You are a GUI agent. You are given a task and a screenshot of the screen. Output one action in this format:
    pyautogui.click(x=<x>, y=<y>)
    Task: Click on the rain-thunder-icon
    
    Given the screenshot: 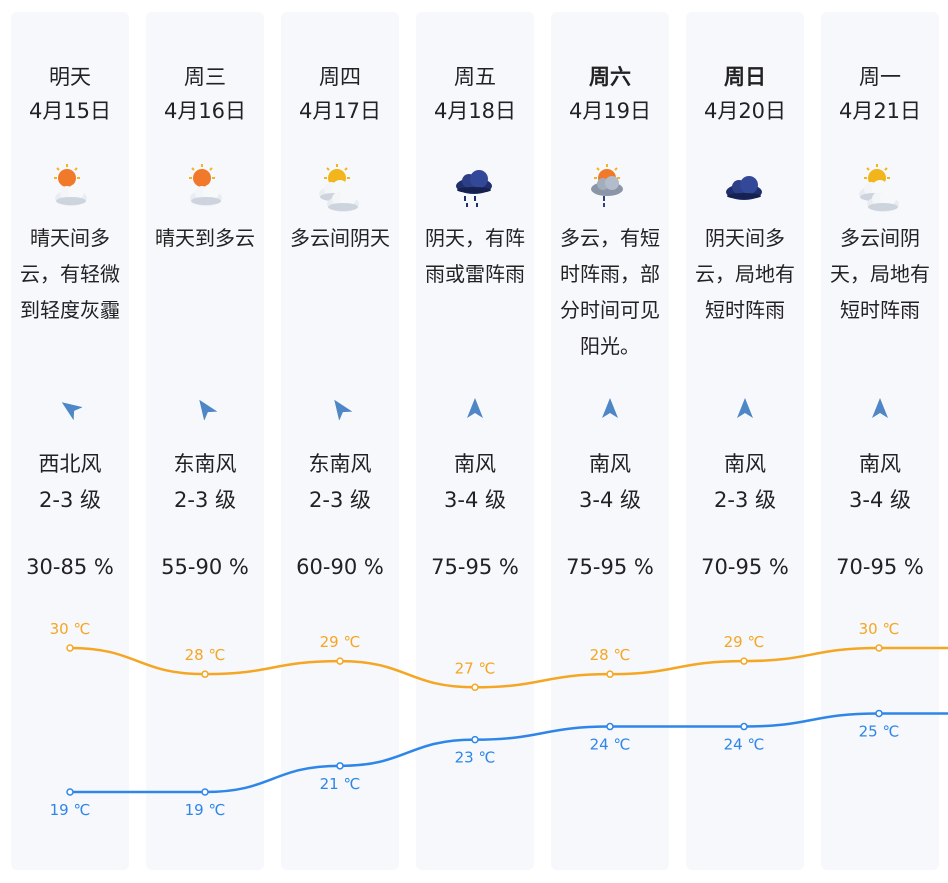 What is the action you would take?
    pyautogui.click(x=474, y=188)
    